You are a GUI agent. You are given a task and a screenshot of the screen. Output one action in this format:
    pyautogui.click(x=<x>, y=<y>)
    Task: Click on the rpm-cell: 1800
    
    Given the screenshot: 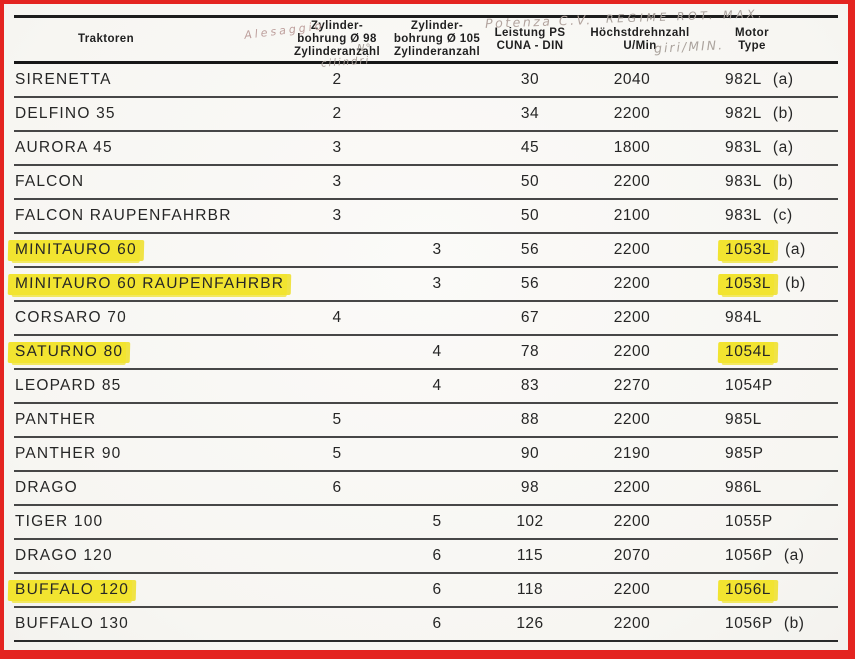 What is the action you would take?
    pyautogui.click(x=632, y=147)
    